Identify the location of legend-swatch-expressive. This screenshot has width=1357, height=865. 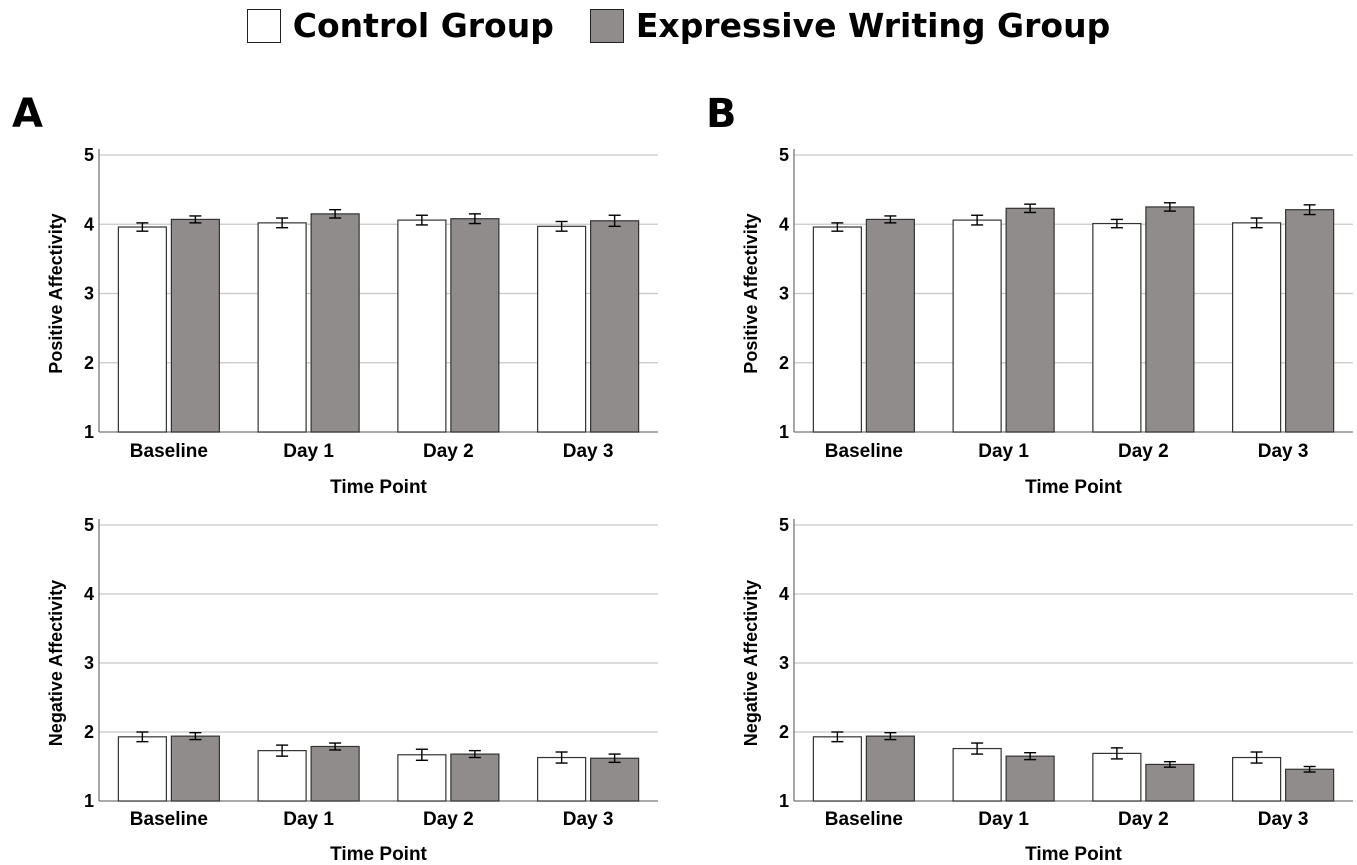
(606, 25).